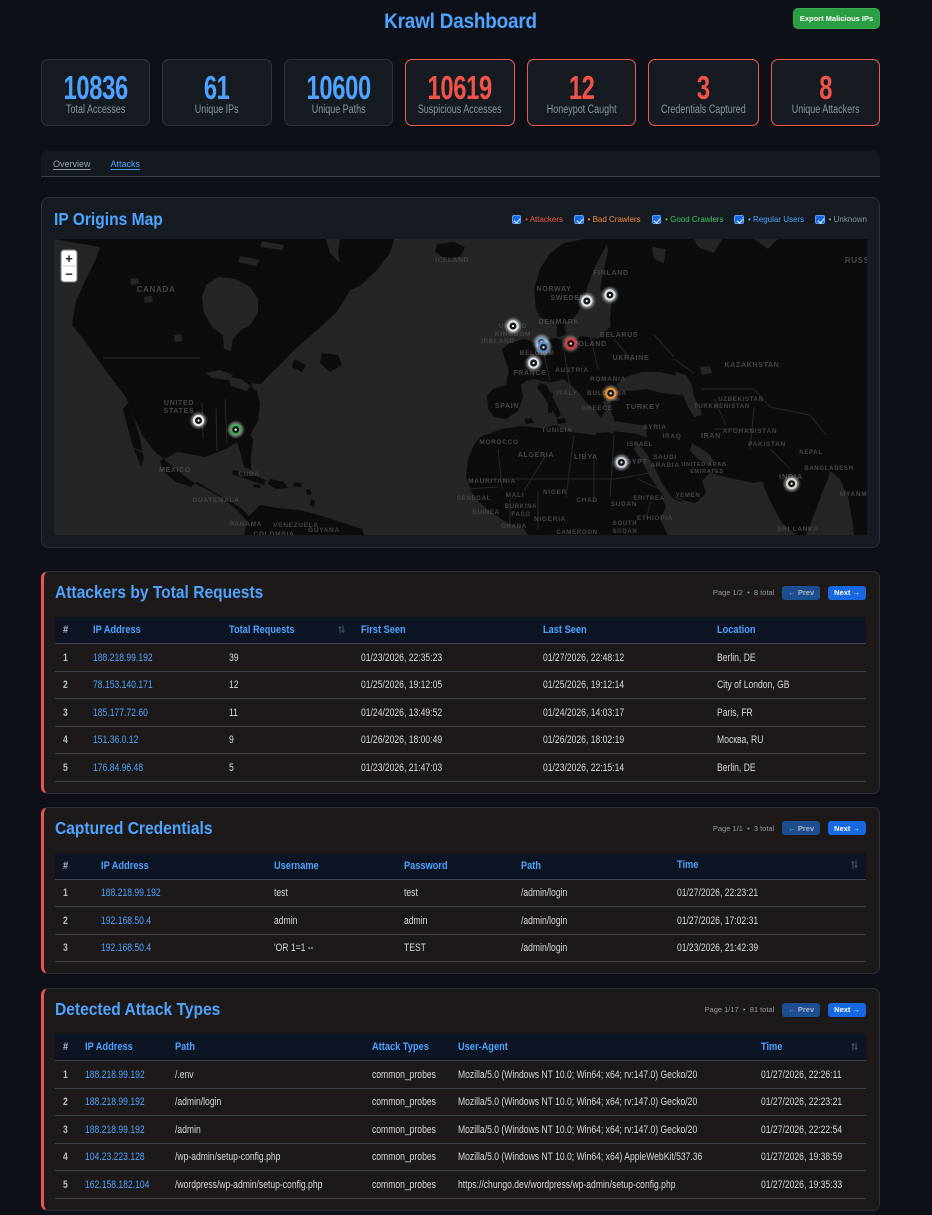  What do you see at coordinates (498, 341) in the screenshot?
I see `svg-text: IRELAND` at bounding box center [498, 341].